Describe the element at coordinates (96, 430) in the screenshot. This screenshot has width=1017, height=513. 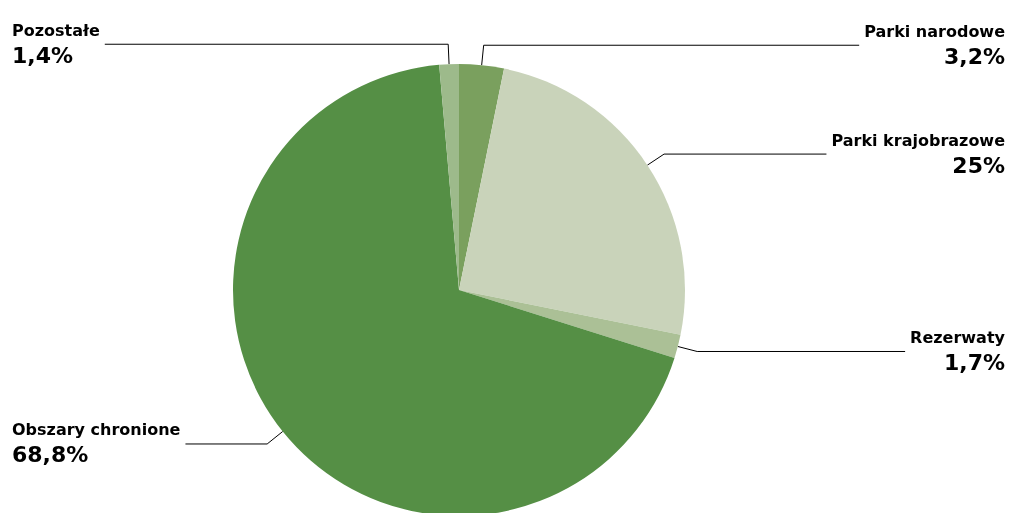
I see `slice-label: Obszary chronione` at that location.